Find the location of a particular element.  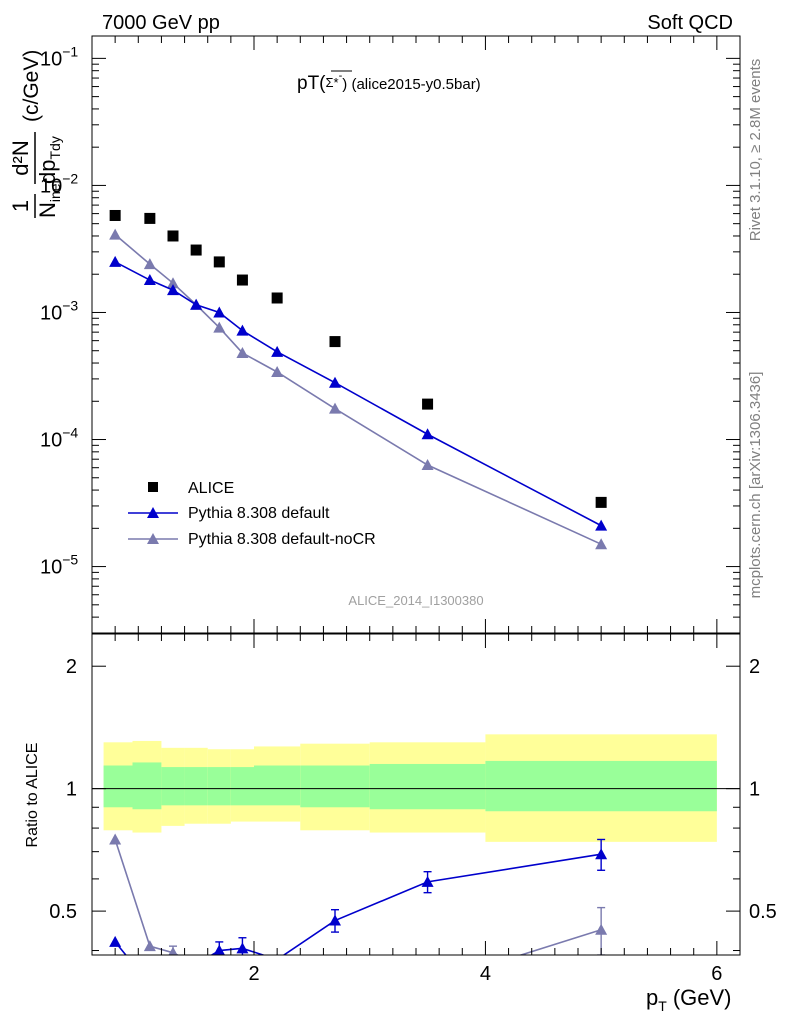

x-tick-label: 6 is located at coordinates (716, 974).